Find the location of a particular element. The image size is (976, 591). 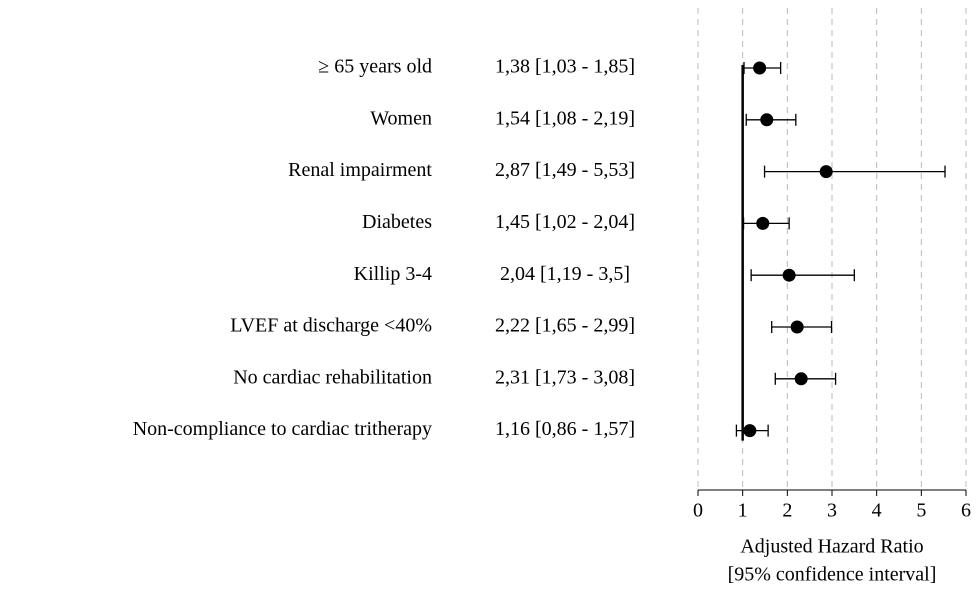

value-label: 1,38 [1,03 - 1,85] is located at coordinates (565, 67).